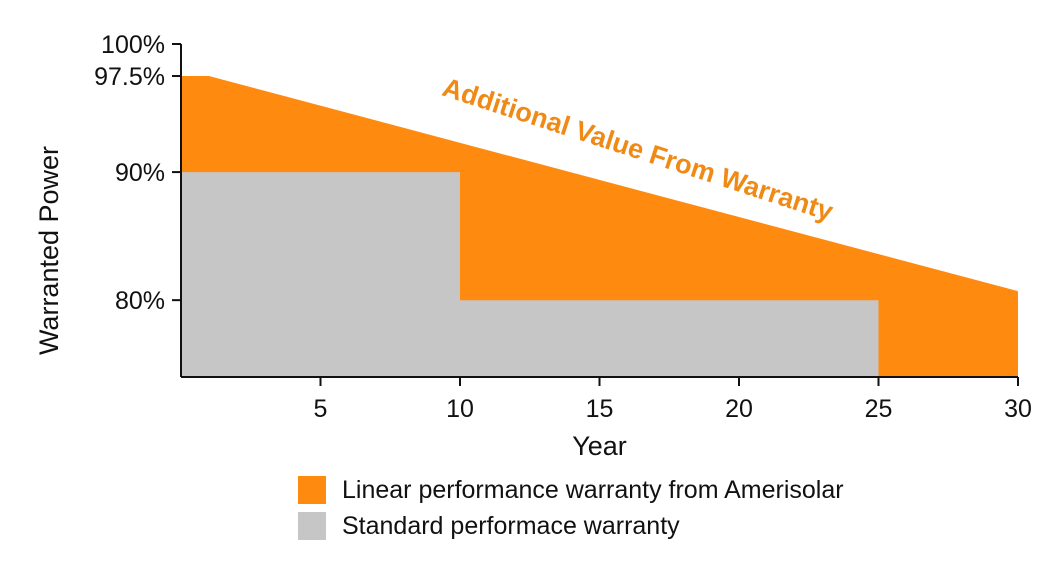 This screenshot has height=578, width=1059. I want to click on legend-swatch-linear, so click(312, 490).